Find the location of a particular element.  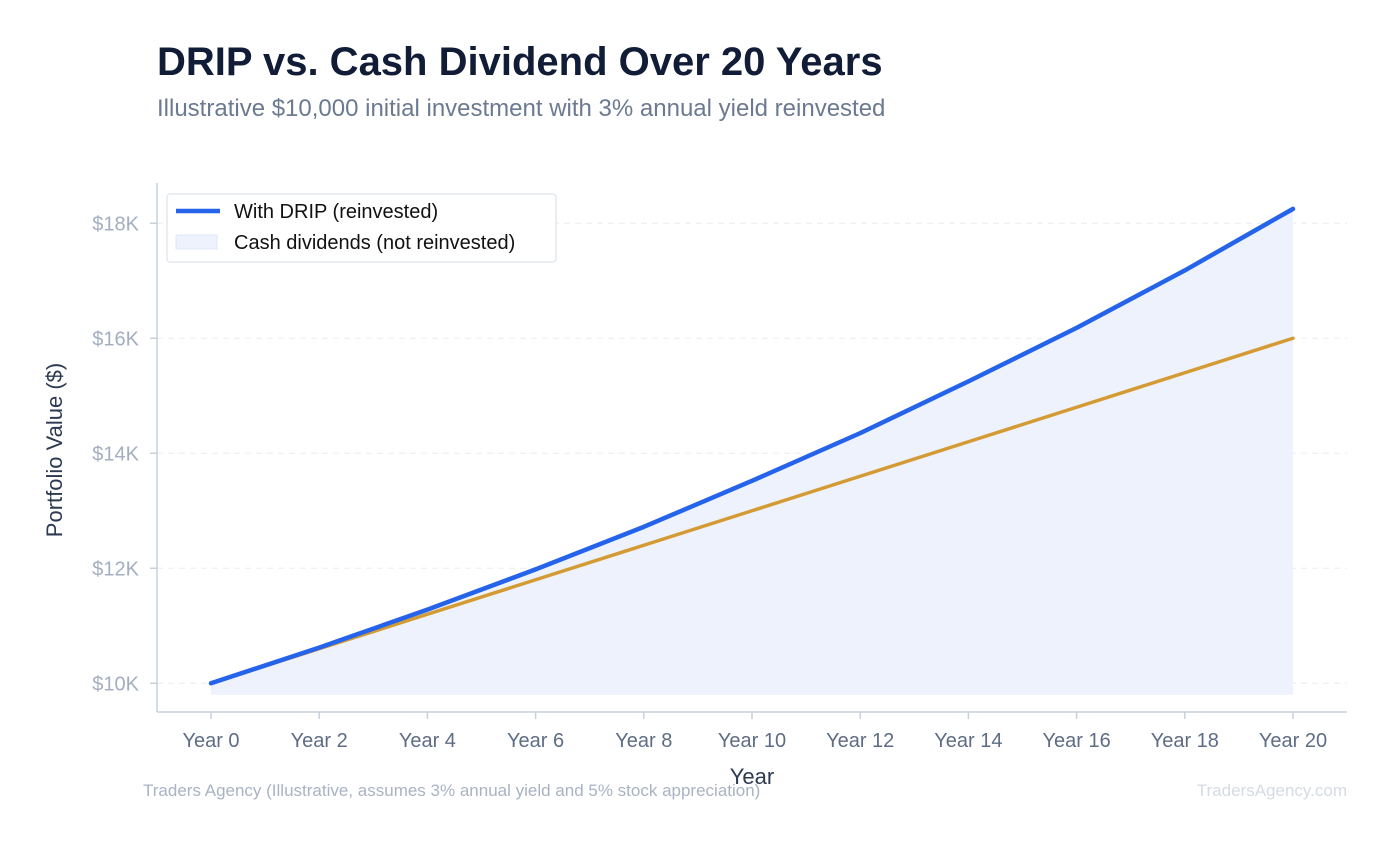

chart-title: DRIP vs. Cash Dividend Over 20 Years is located at coordinates (520, 62).